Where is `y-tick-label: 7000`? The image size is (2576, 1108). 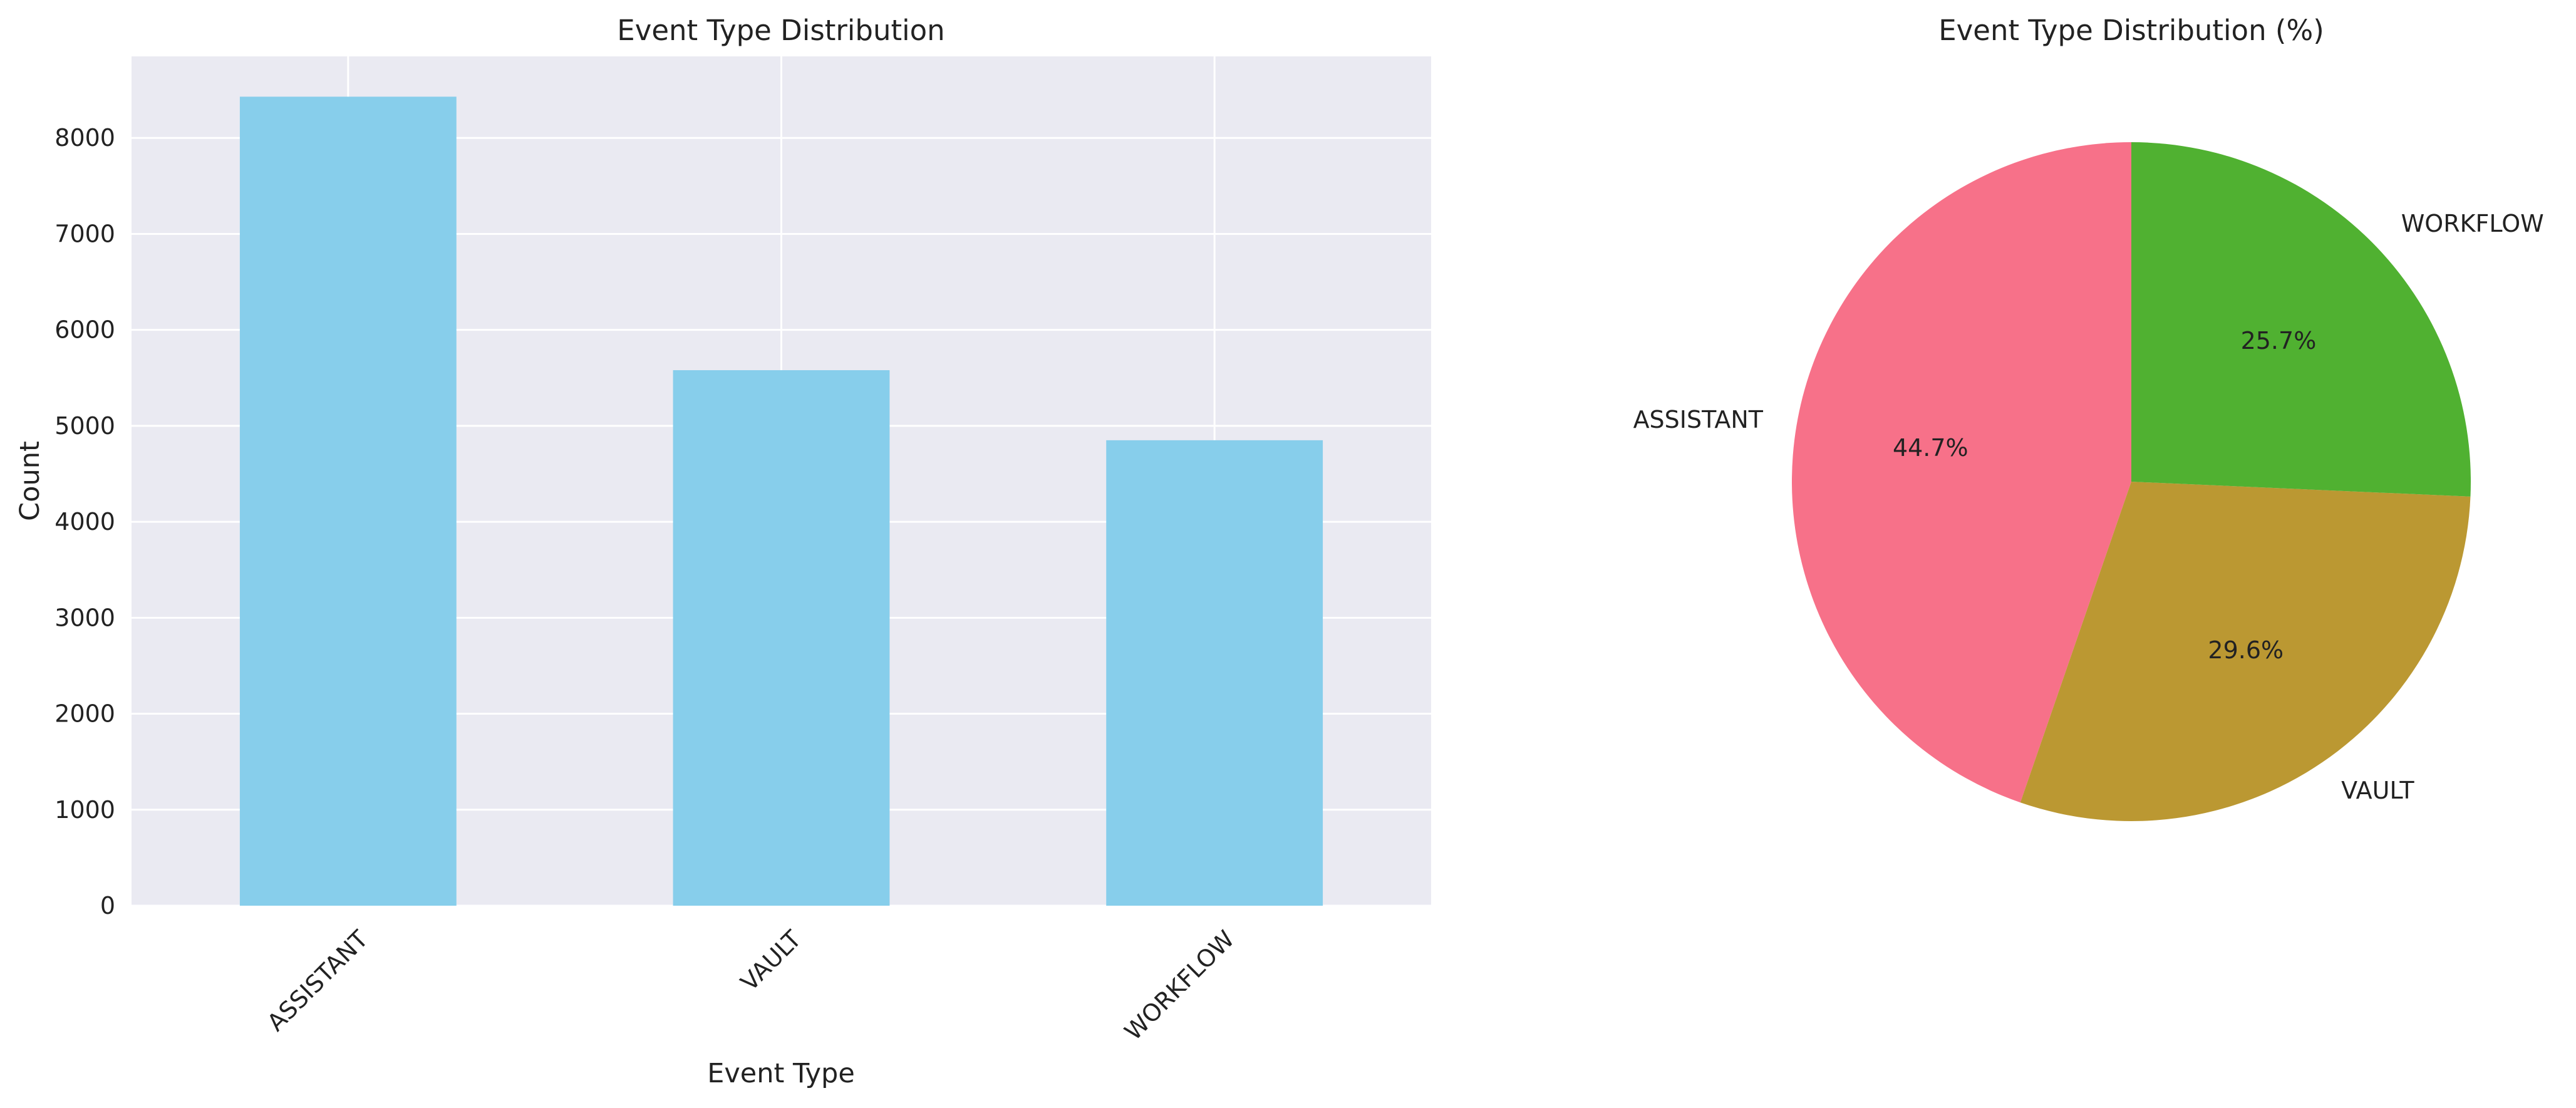
y-tick-label: 7000 is located at coordinates (84, 233).